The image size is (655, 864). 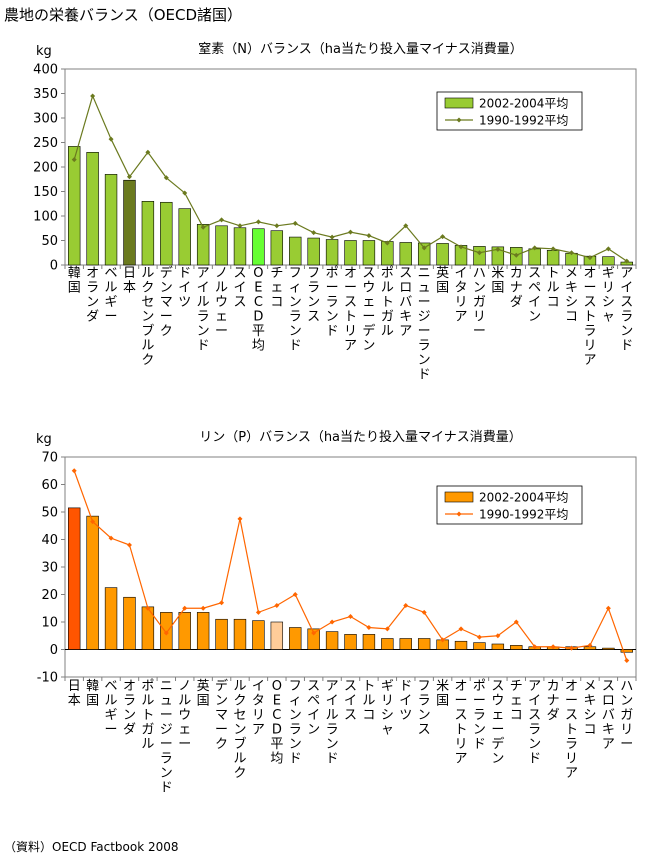 What do you see at coordinates (239, 730) in the screenshot?
I see `category-label: ルクセンブルク` at bounding box center [239, 730].